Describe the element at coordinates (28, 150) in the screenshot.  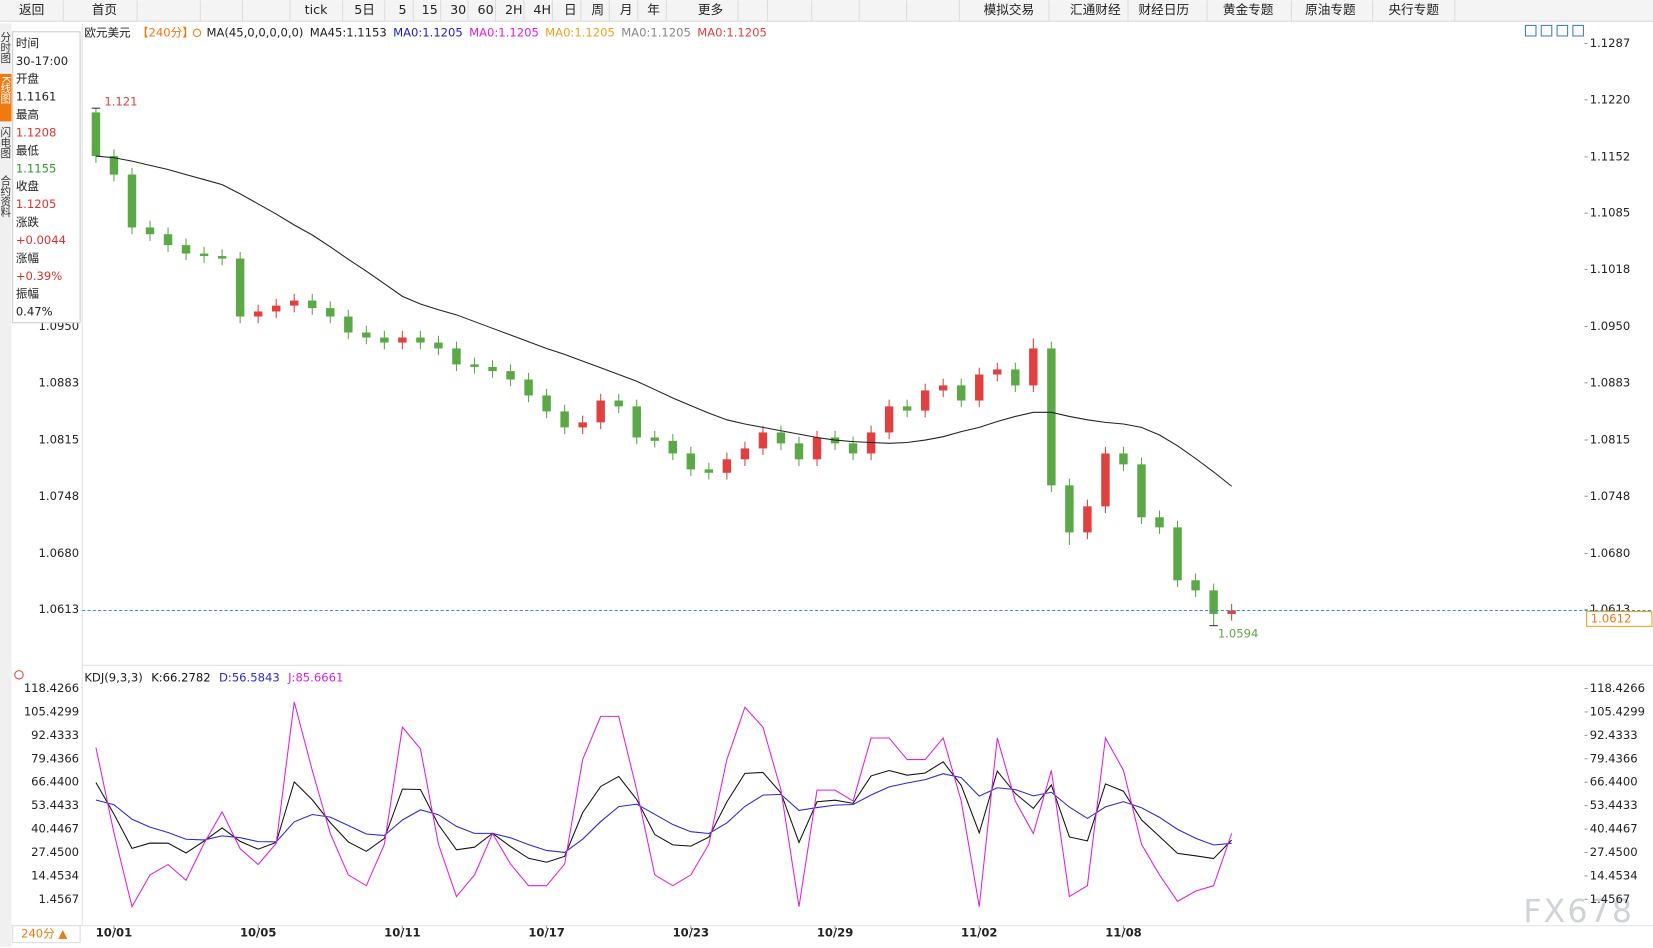
I see `info-label: 最低` at that location.